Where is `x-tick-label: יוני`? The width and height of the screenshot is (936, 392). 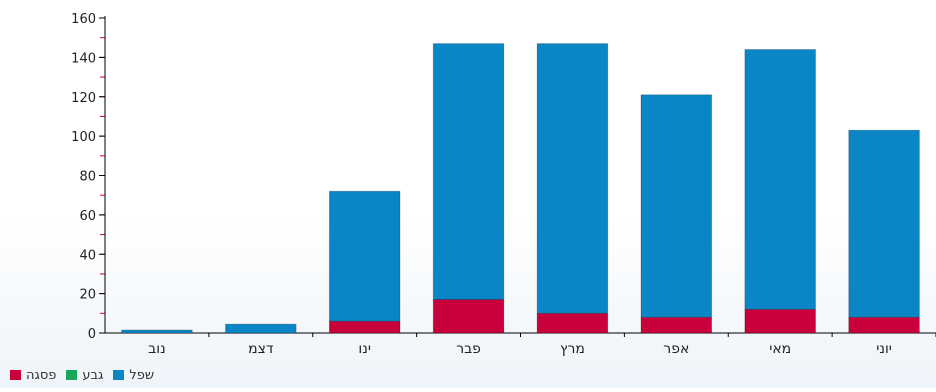 x-tick-label: יוני is located at coordinates (884, 349).